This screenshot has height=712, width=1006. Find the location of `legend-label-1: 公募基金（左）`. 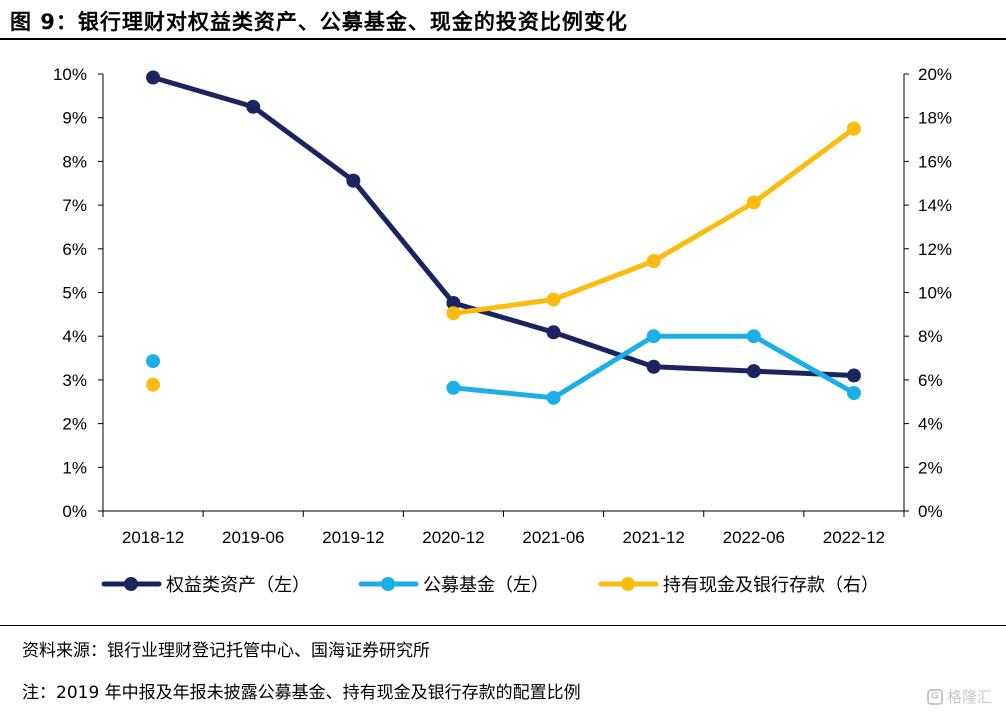

legend-label-1: 公募基金（左） is located at coordinates (486, 585).